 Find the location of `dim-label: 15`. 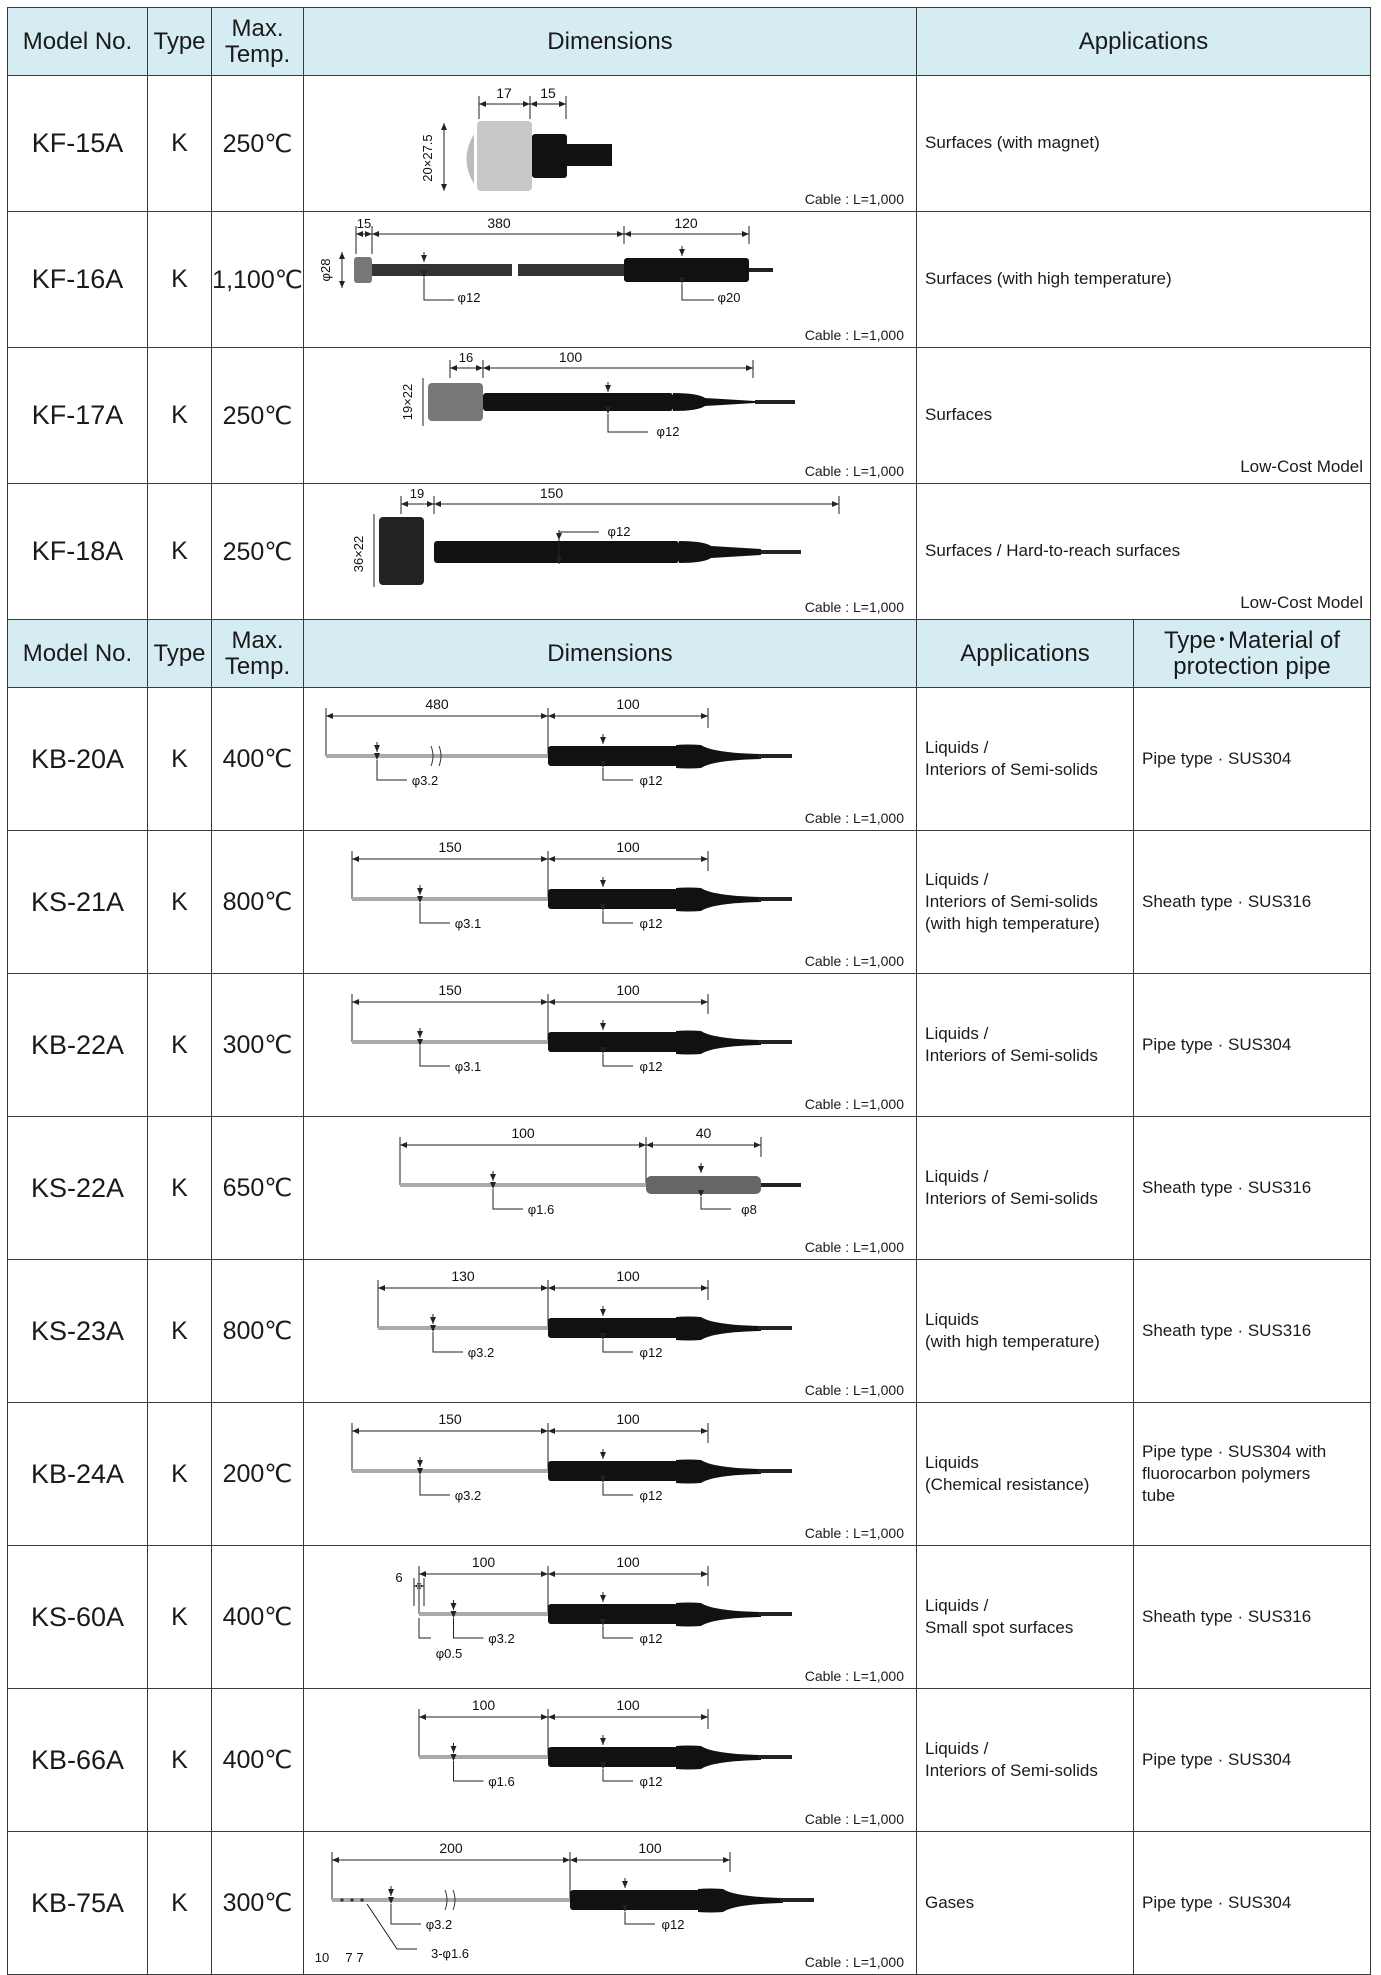

dim-label: 15 is located at coordinates (548, 93).